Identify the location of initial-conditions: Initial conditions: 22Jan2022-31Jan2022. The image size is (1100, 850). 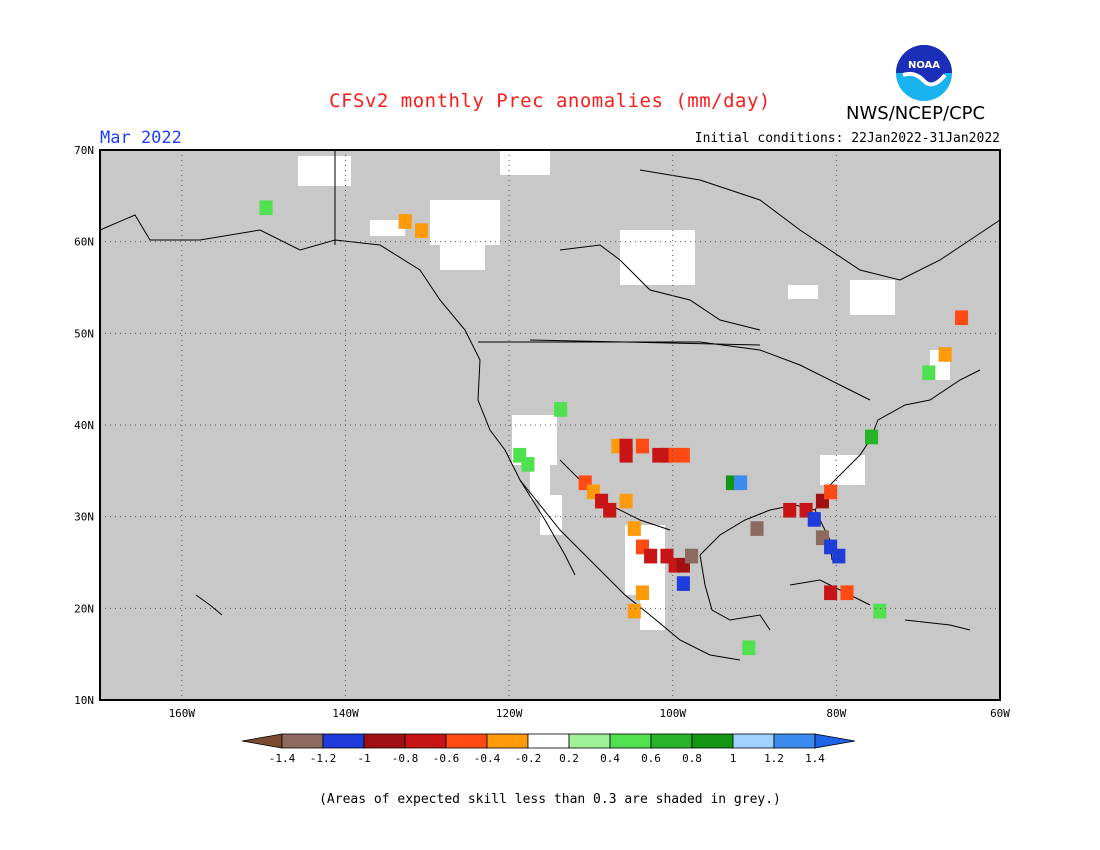
(847, 138).